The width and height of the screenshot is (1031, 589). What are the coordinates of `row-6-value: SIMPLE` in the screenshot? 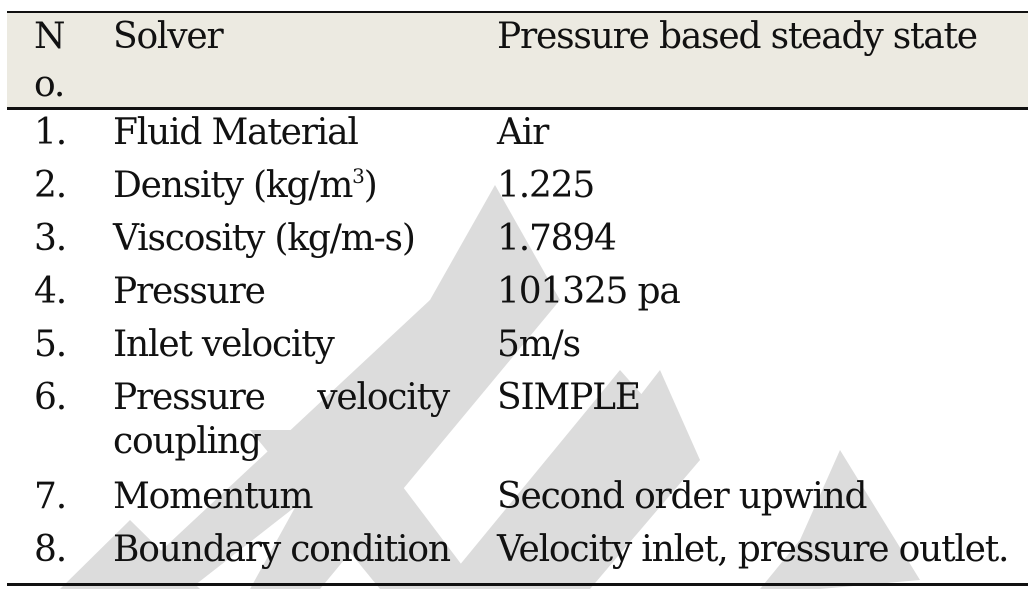 It's located at (569, 397).